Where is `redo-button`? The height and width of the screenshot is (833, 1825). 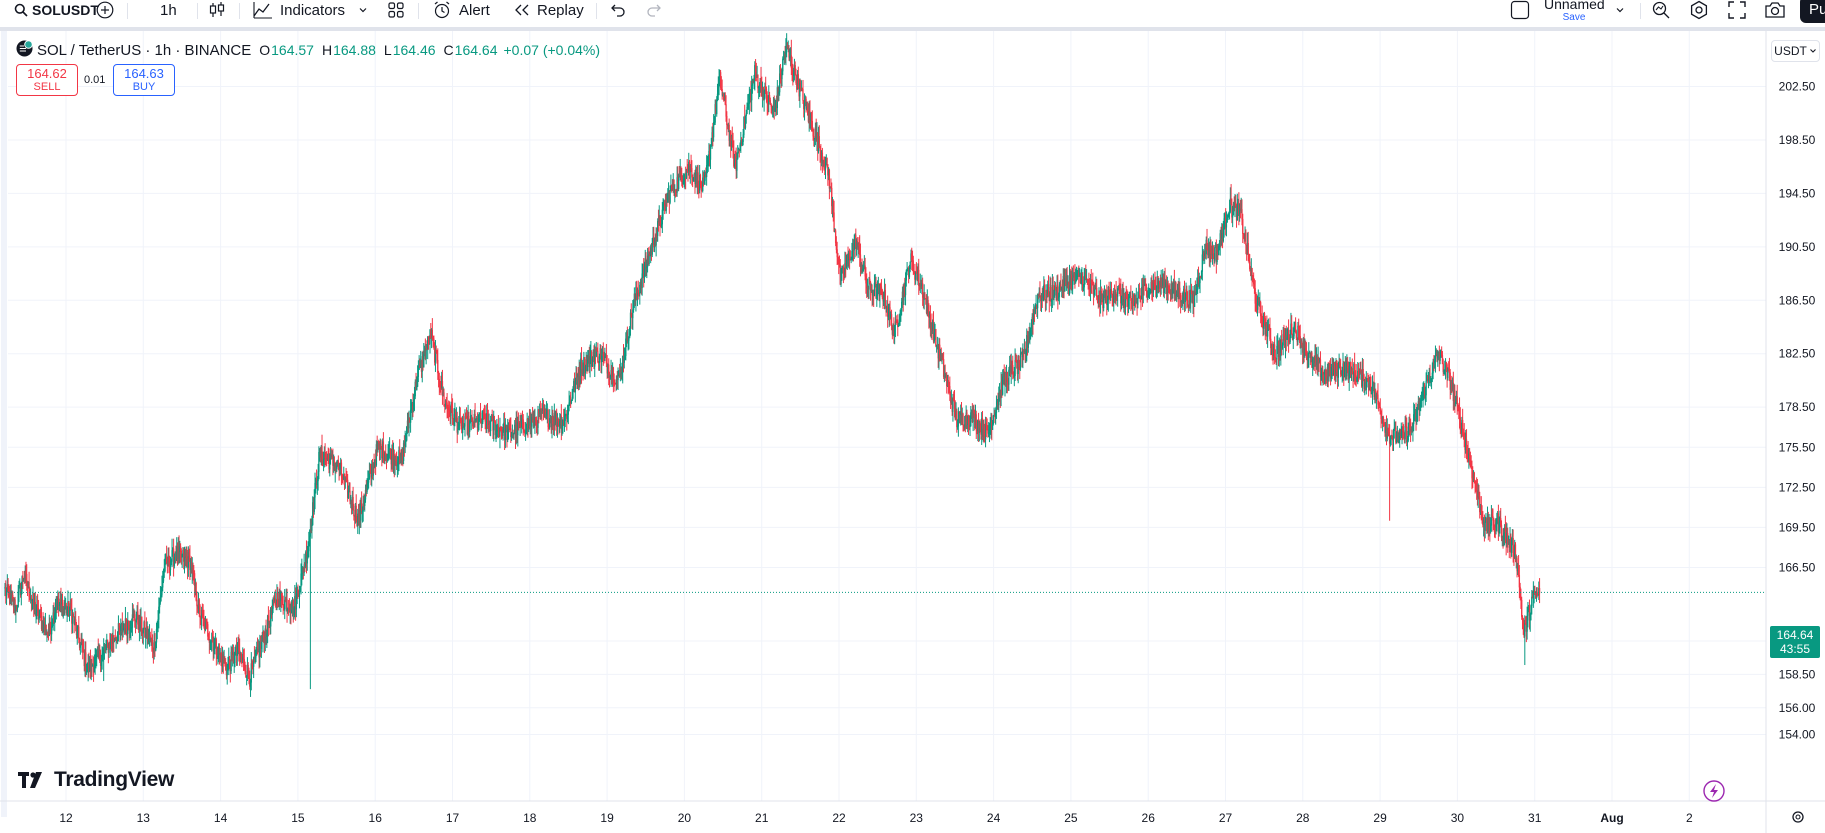
redo-button is located at coordinates (655, 10).